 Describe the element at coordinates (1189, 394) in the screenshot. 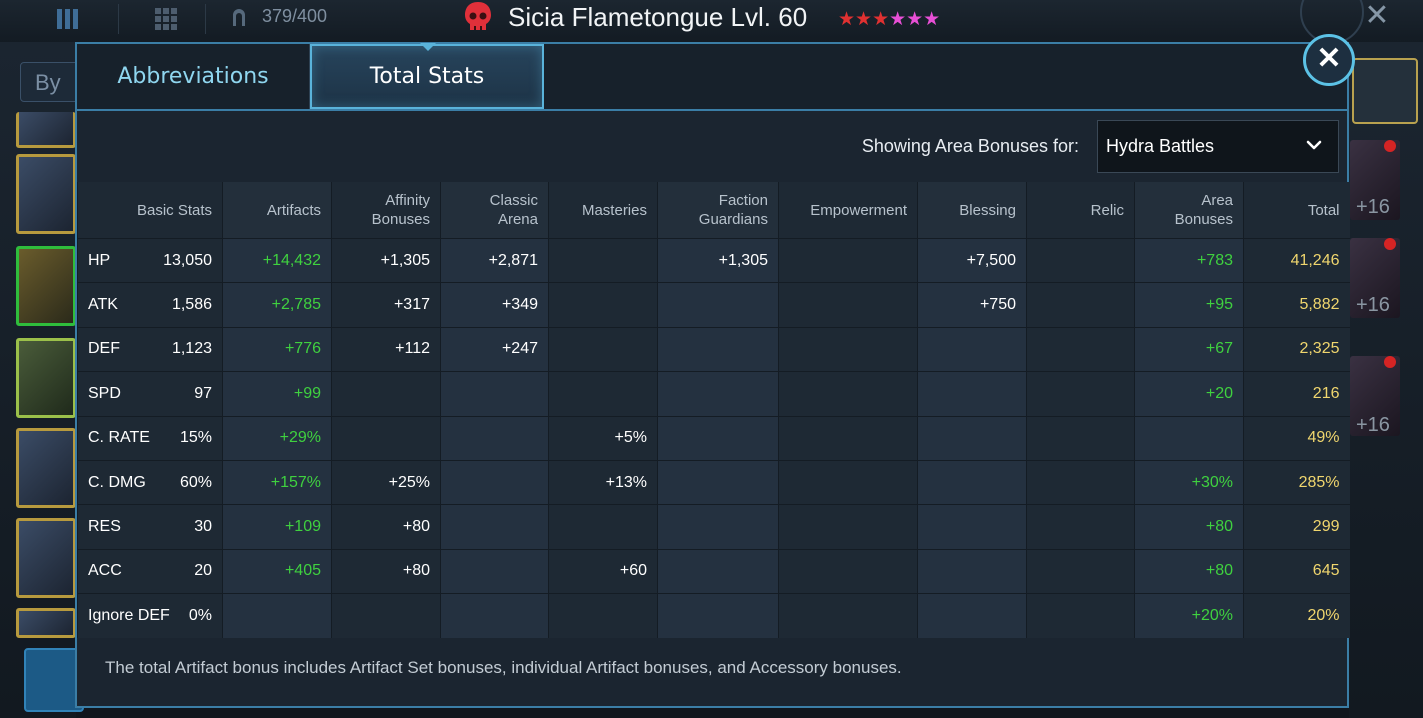

I see `area-cell: +20` at that location.